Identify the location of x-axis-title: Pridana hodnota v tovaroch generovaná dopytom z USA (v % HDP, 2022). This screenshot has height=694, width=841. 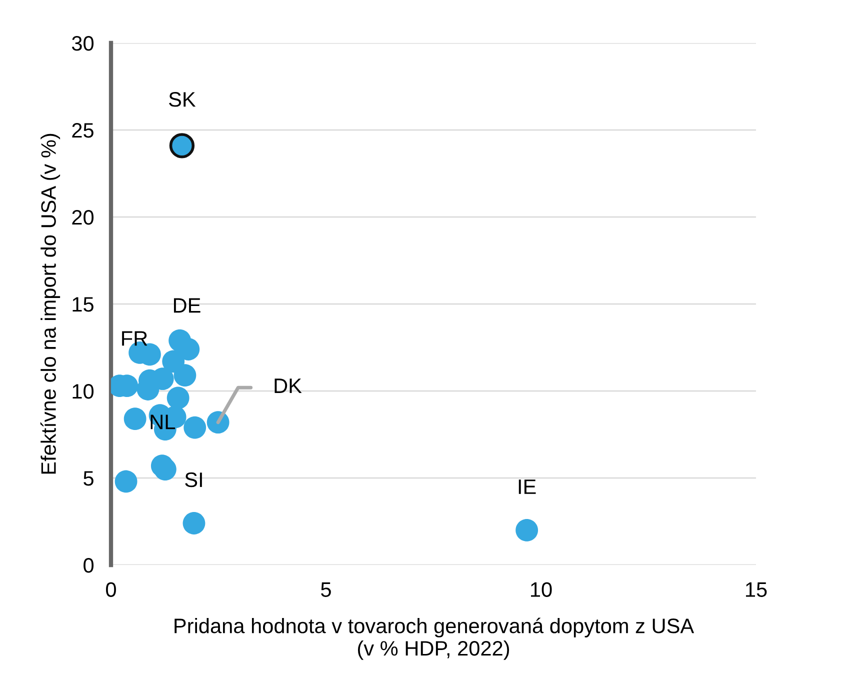
(434, 639).